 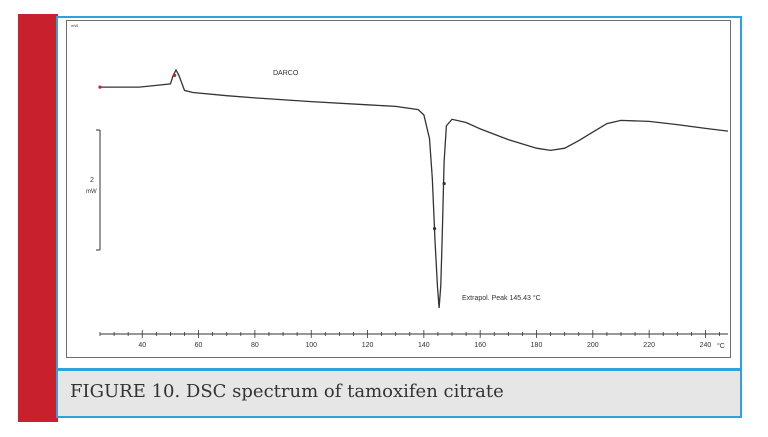 What do you see at coordinates (38, 218) in the screenshot?
I see `accent-bar` at bounding box center [38, 218].